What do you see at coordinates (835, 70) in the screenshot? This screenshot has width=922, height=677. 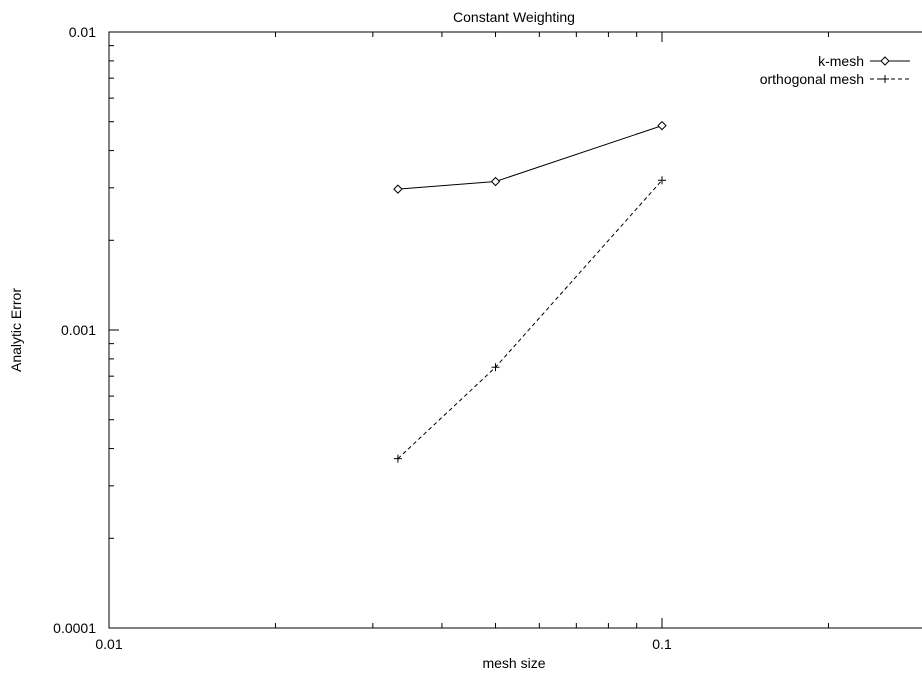 I see `legend: k-mesh orthogonal mesh` at bounding box center [835, 70].